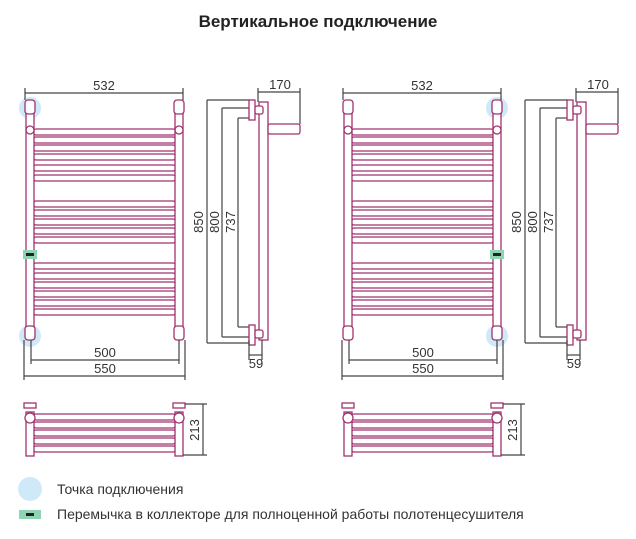 The height and width of the screenshot is (539, 636). What do you see at coordinates (422, 85) in the screenshot?
I see `dim-top-width: 532` at bounding box center [422, 85].